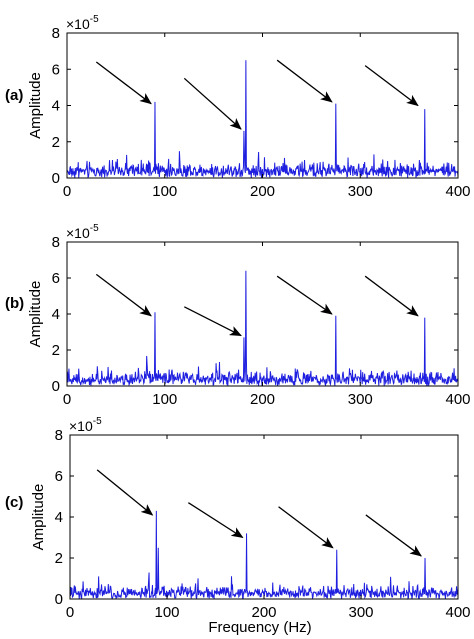 The height and width of the screenshot is (639, 474). Describe the element at coordinates (14, 303) in the screenshot. I see `panel-label: (b)` at that location.